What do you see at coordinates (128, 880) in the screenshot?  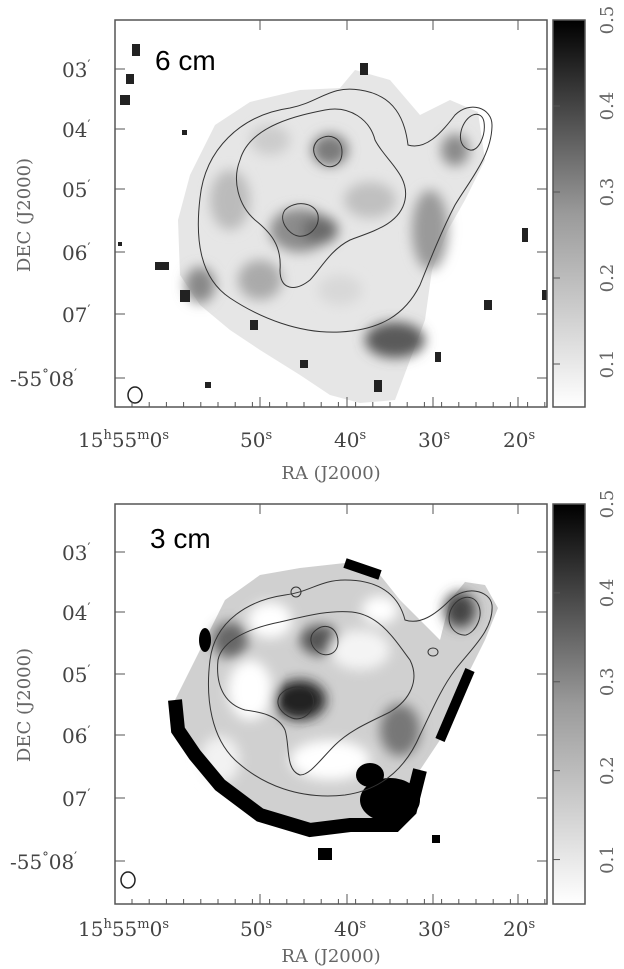 I see `beam-ellipse-3cm` at bounding box center [128, 880].